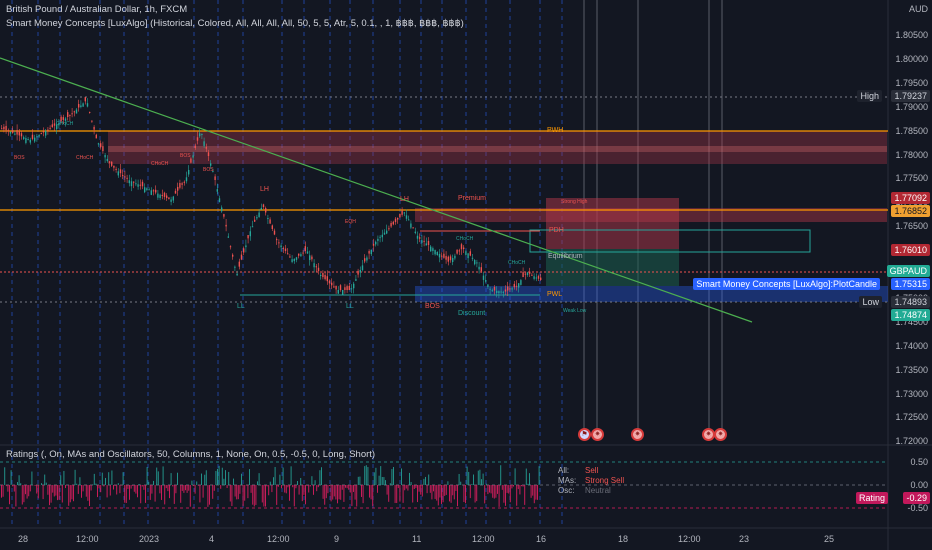 The width and height of the screenshot is (932, 550). I want to click on economic-event-icon-4: ✷, so click(720, 434).